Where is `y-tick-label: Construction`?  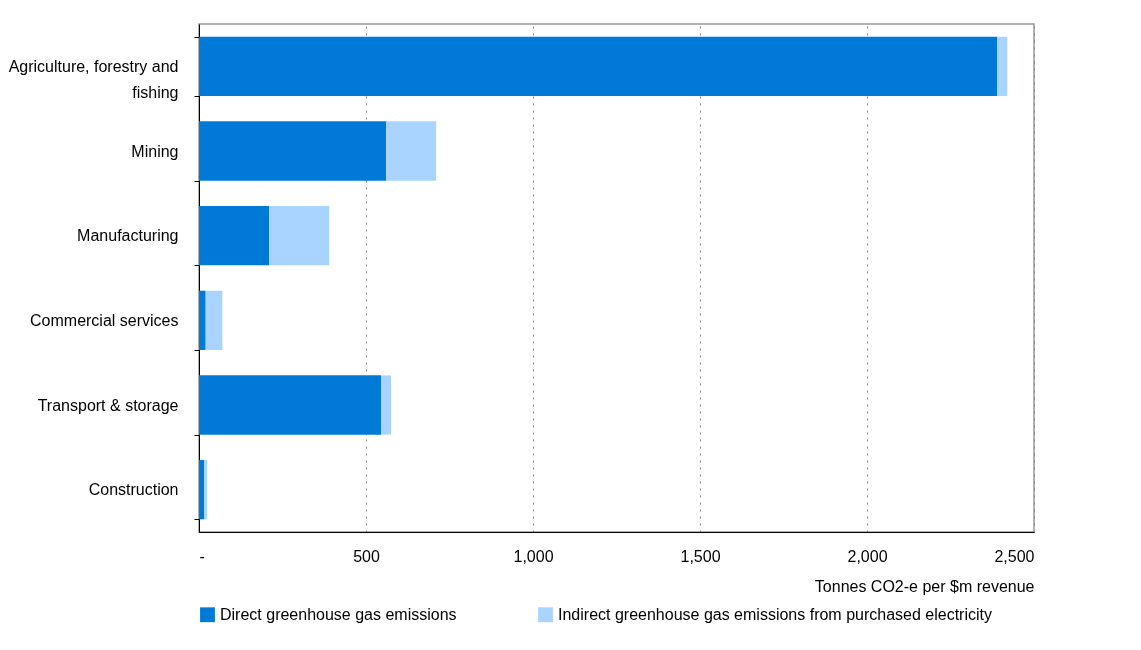
y-tick-label: Construction is located at coordinates (133, 490).